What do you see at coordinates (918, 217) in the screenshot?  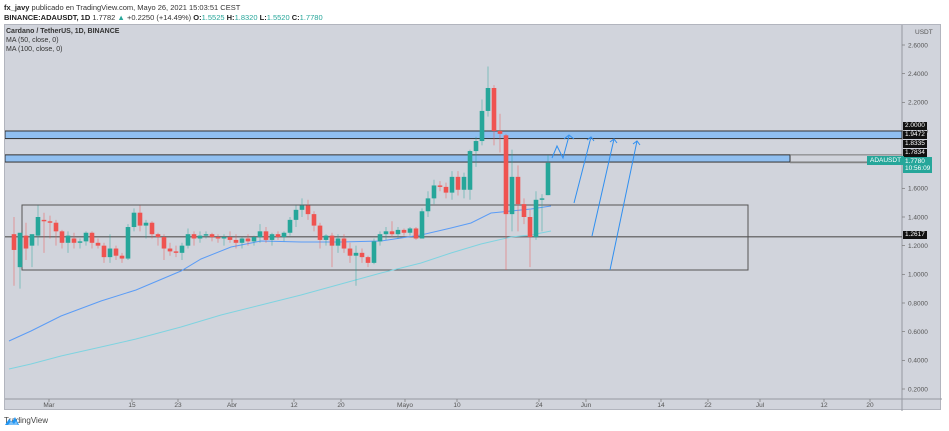 I see `svg-text: 1.4000` at bounding box center [918, 217].